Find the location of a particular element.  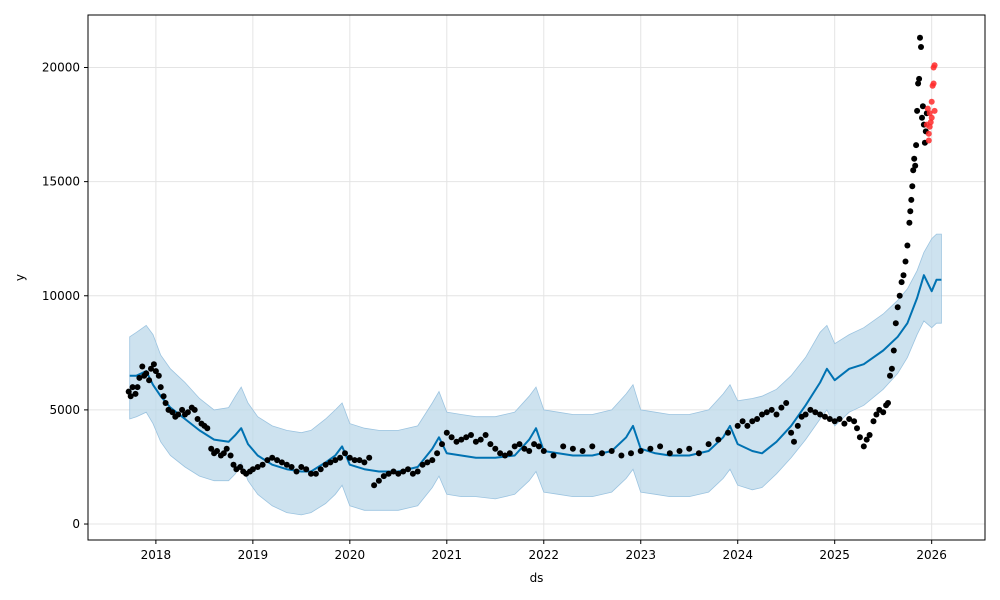

x-tick-label: 2018 is located at coordinates (156, 555).